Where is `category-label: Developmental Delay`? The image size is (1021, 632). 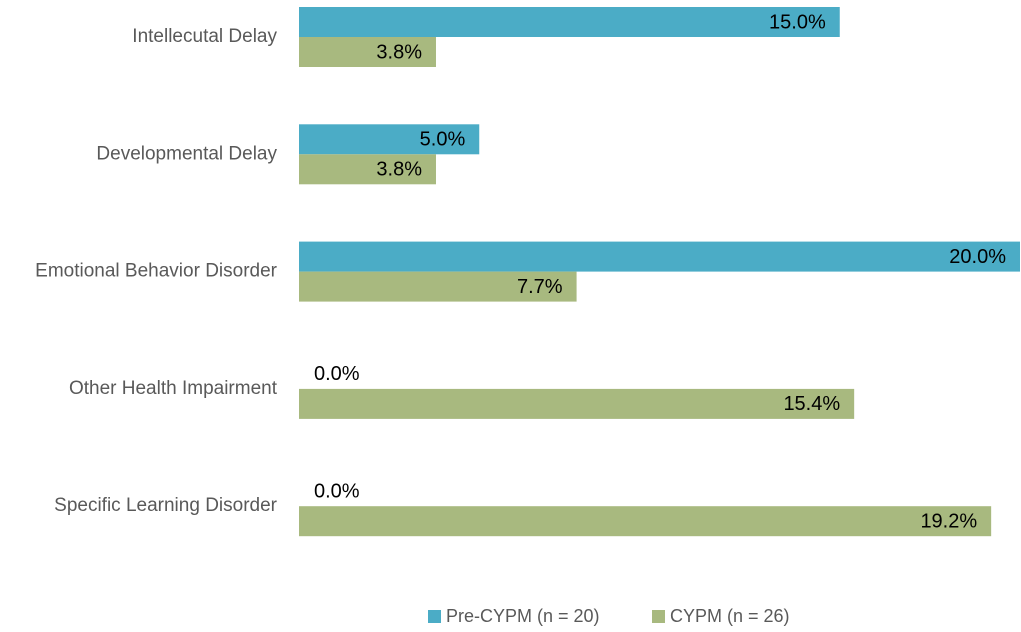
category-label: Developmental Delay is located at coordinates (186, 153).